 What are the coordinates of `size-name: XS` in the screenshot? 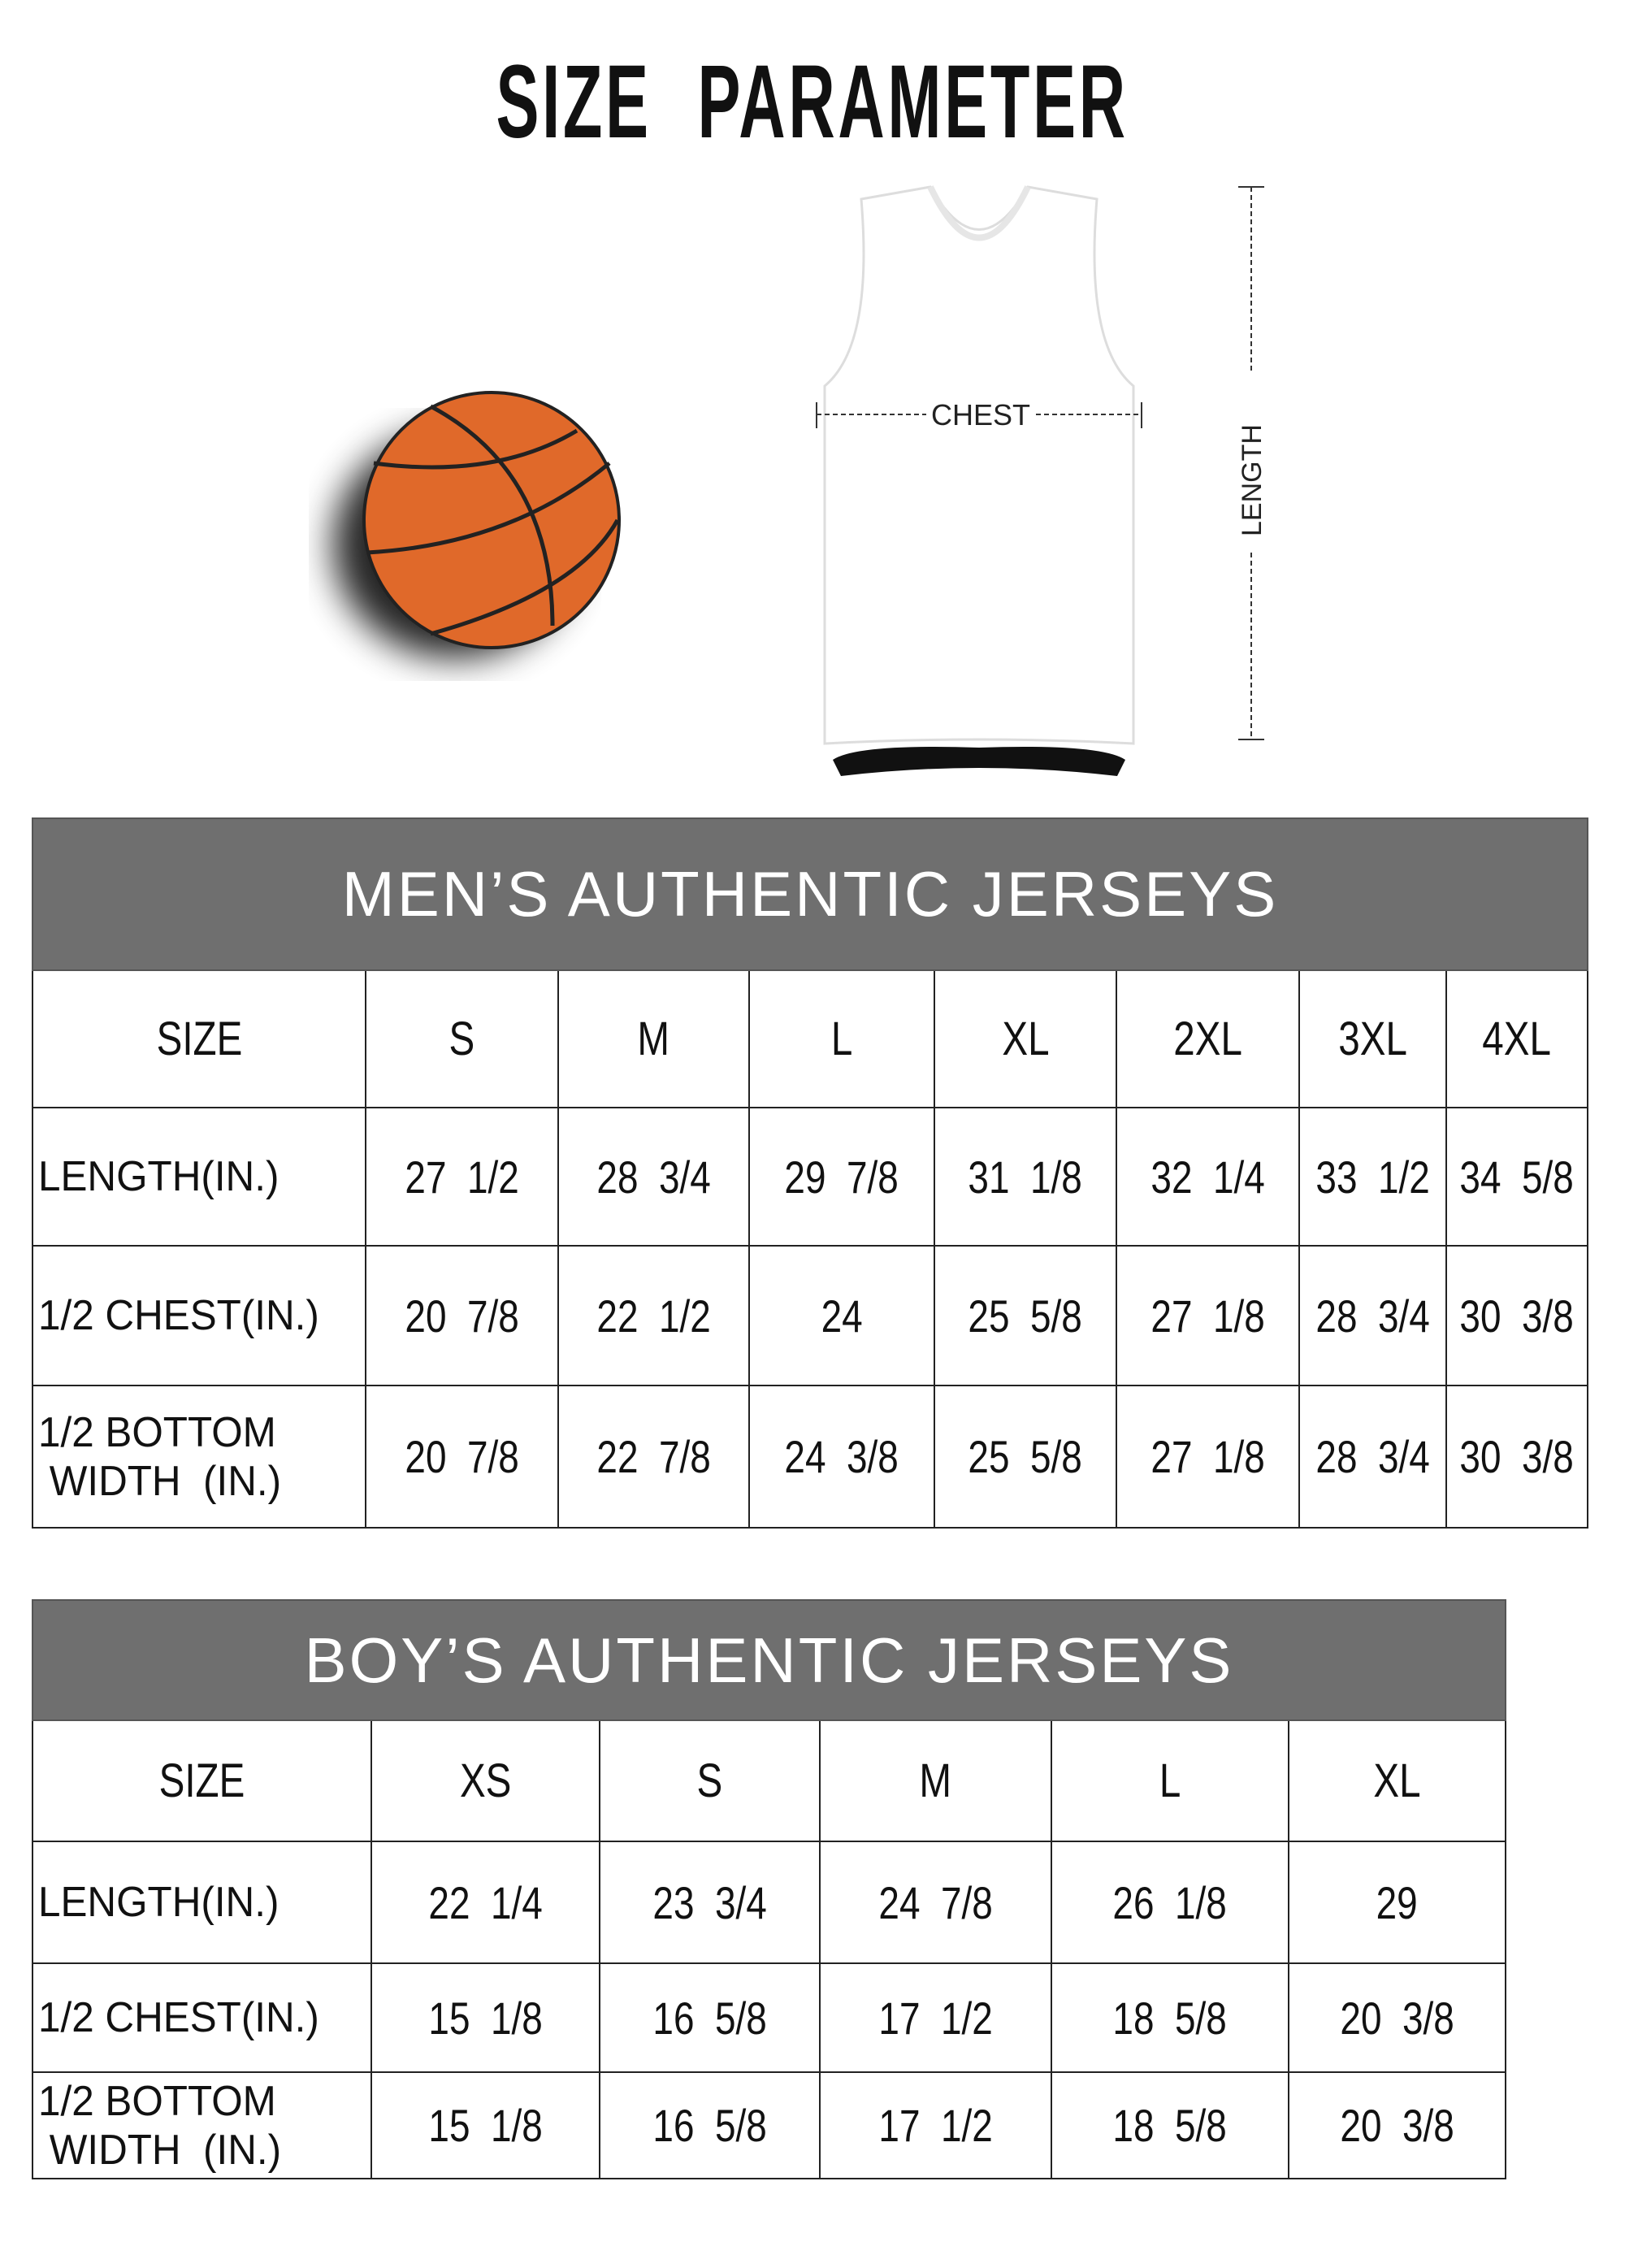 It's located at (485, 1780).